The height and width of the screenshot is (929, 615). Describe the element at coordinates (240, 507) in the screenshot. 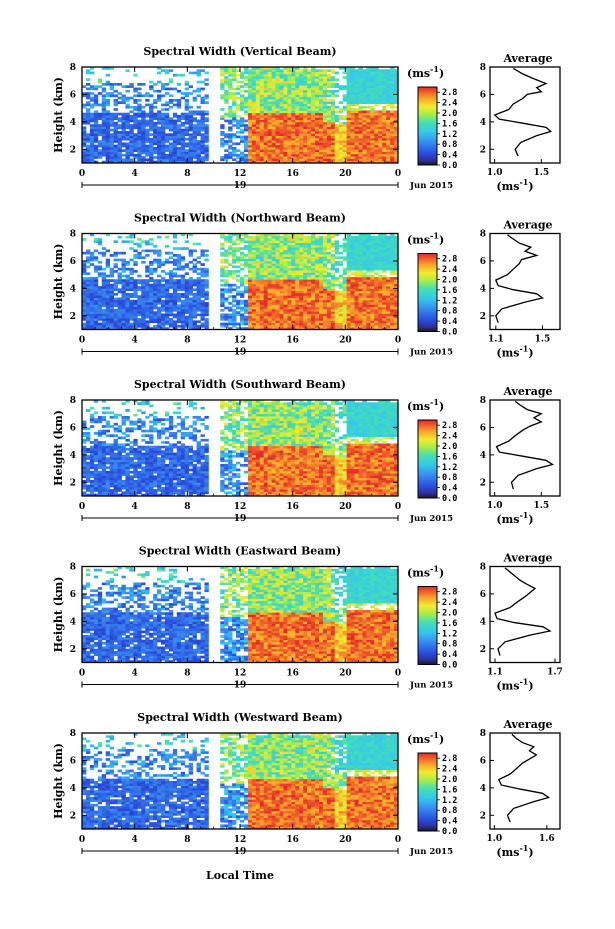

I see `x-tick-label: 12` at that location.